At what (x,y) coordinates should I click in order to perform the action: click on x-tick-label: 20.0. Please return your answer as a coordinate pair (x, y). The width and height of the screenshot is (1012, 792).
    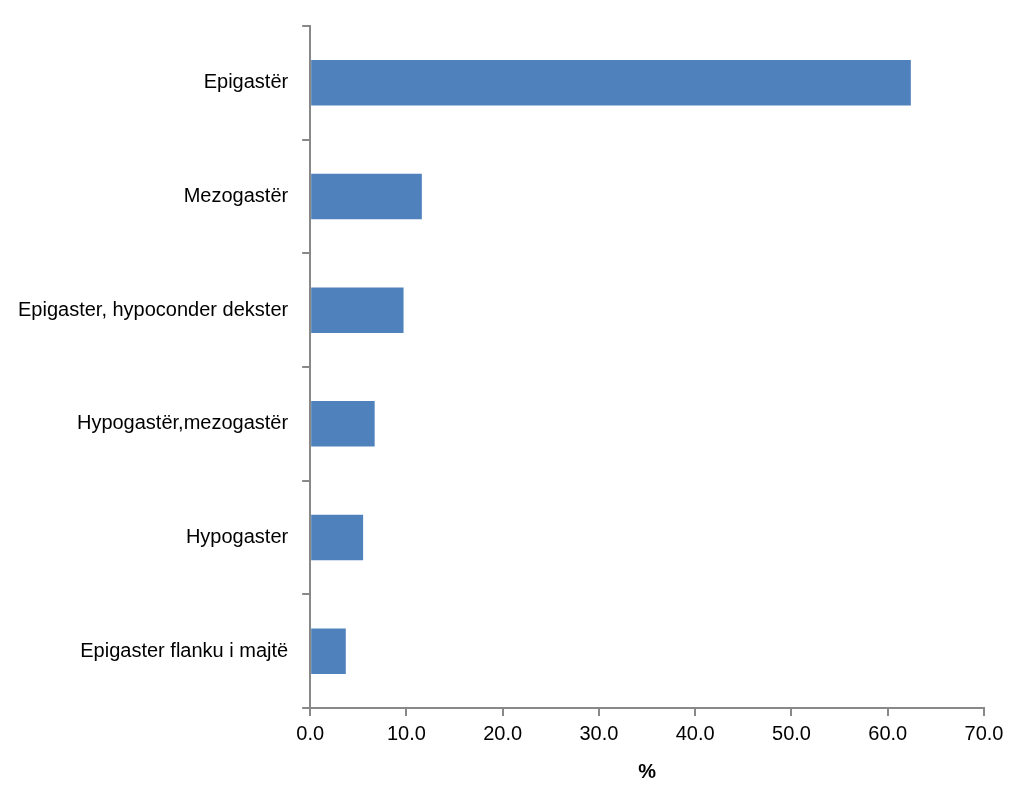
    Looking at the image, I should click on (503, 732).